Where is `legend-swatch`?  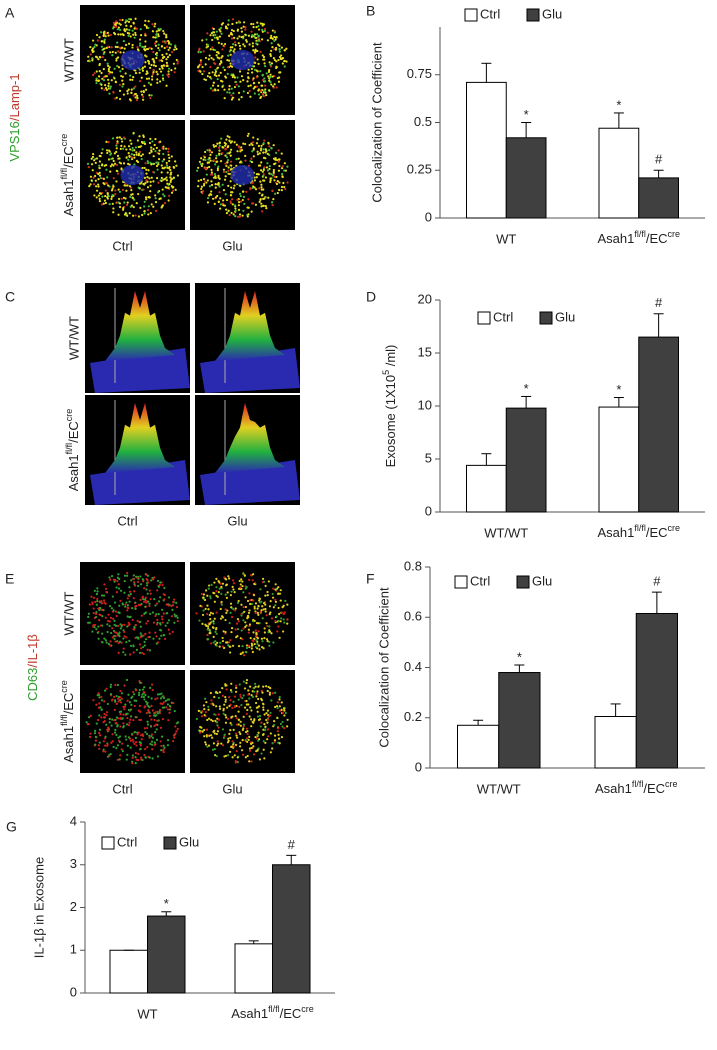 legend-swatch is located at coordinates (170, 843).